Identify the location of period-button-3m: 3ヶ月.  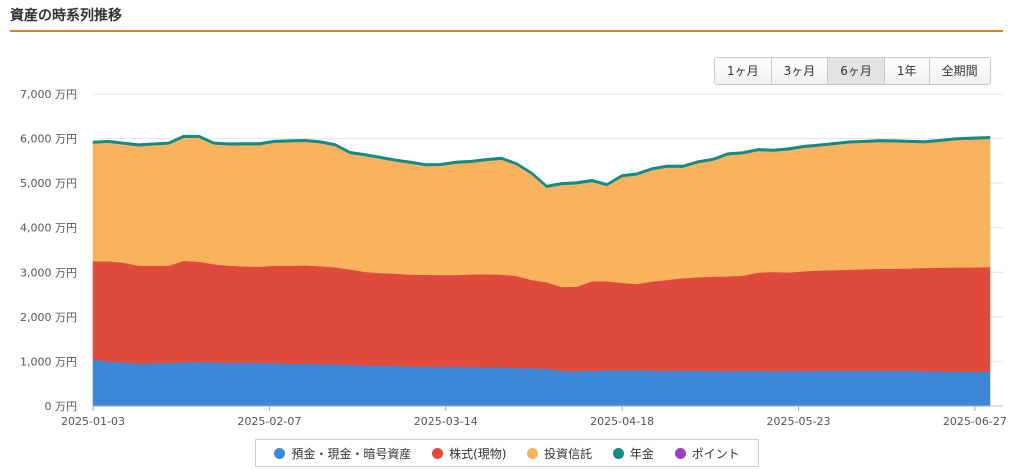
(799, 71).